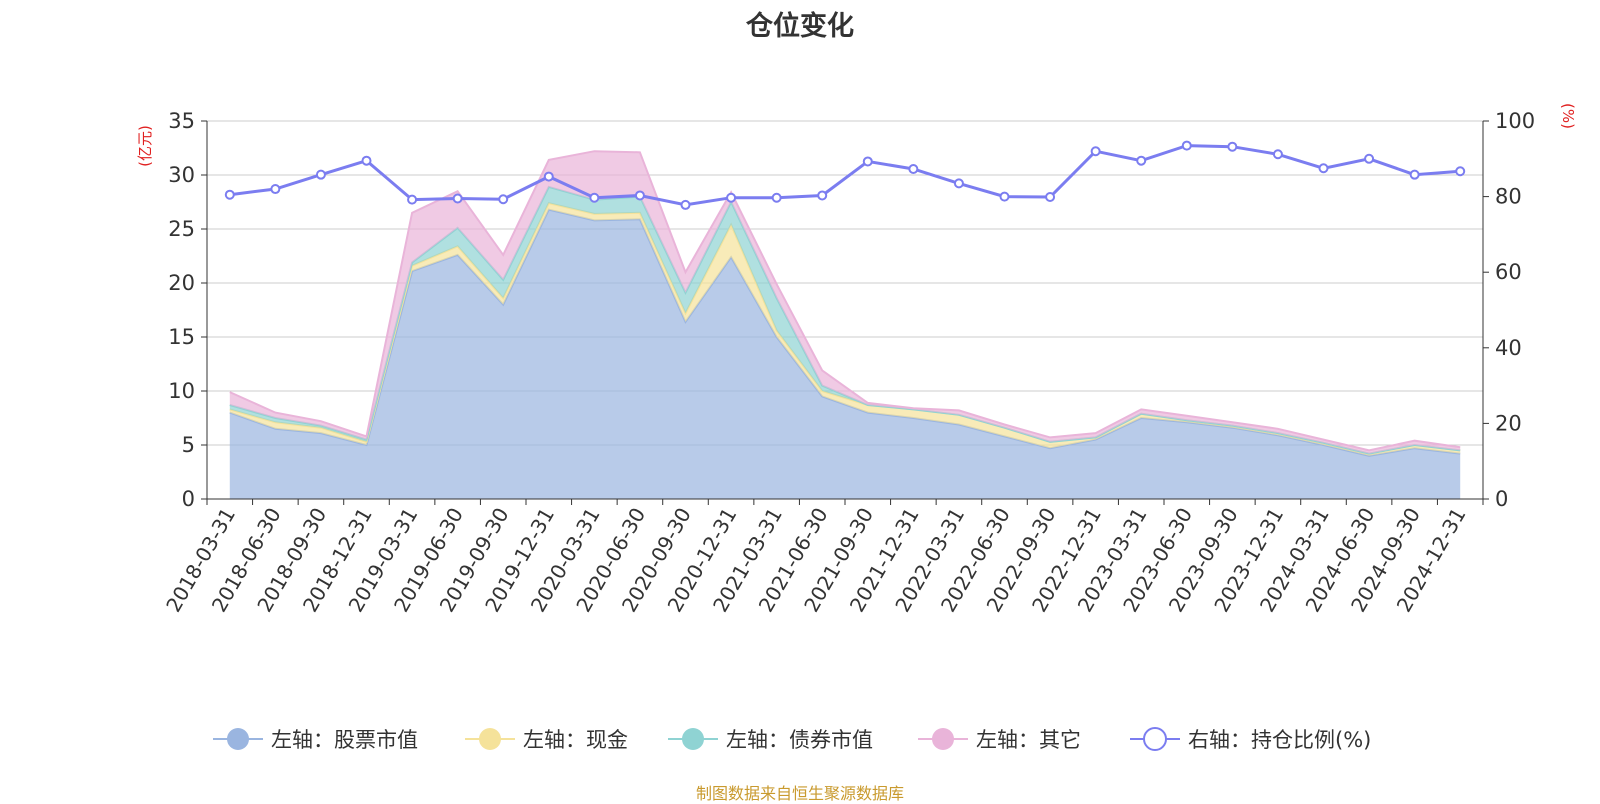 Image resolution: width=1600 pixels, height=804 pixels. I want to click on legend-item: 左轴：现金, so click(546, 740).